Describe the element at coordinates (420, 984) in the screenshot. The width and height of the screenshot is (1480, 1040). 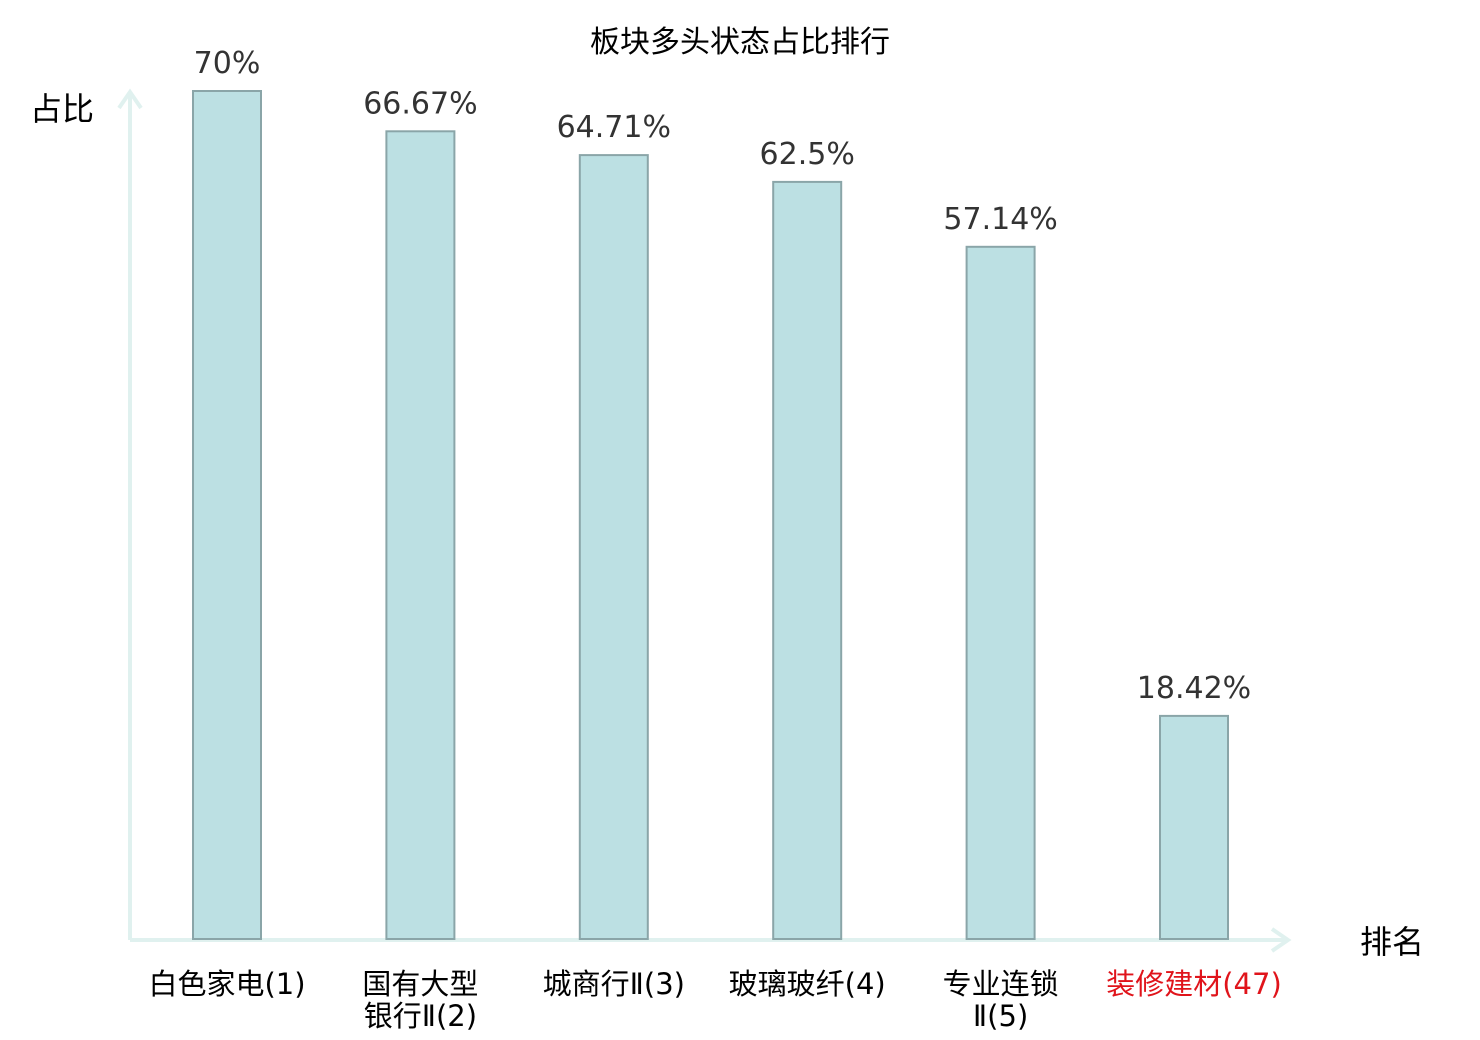
I see `category-label: 国有大型` at that location.